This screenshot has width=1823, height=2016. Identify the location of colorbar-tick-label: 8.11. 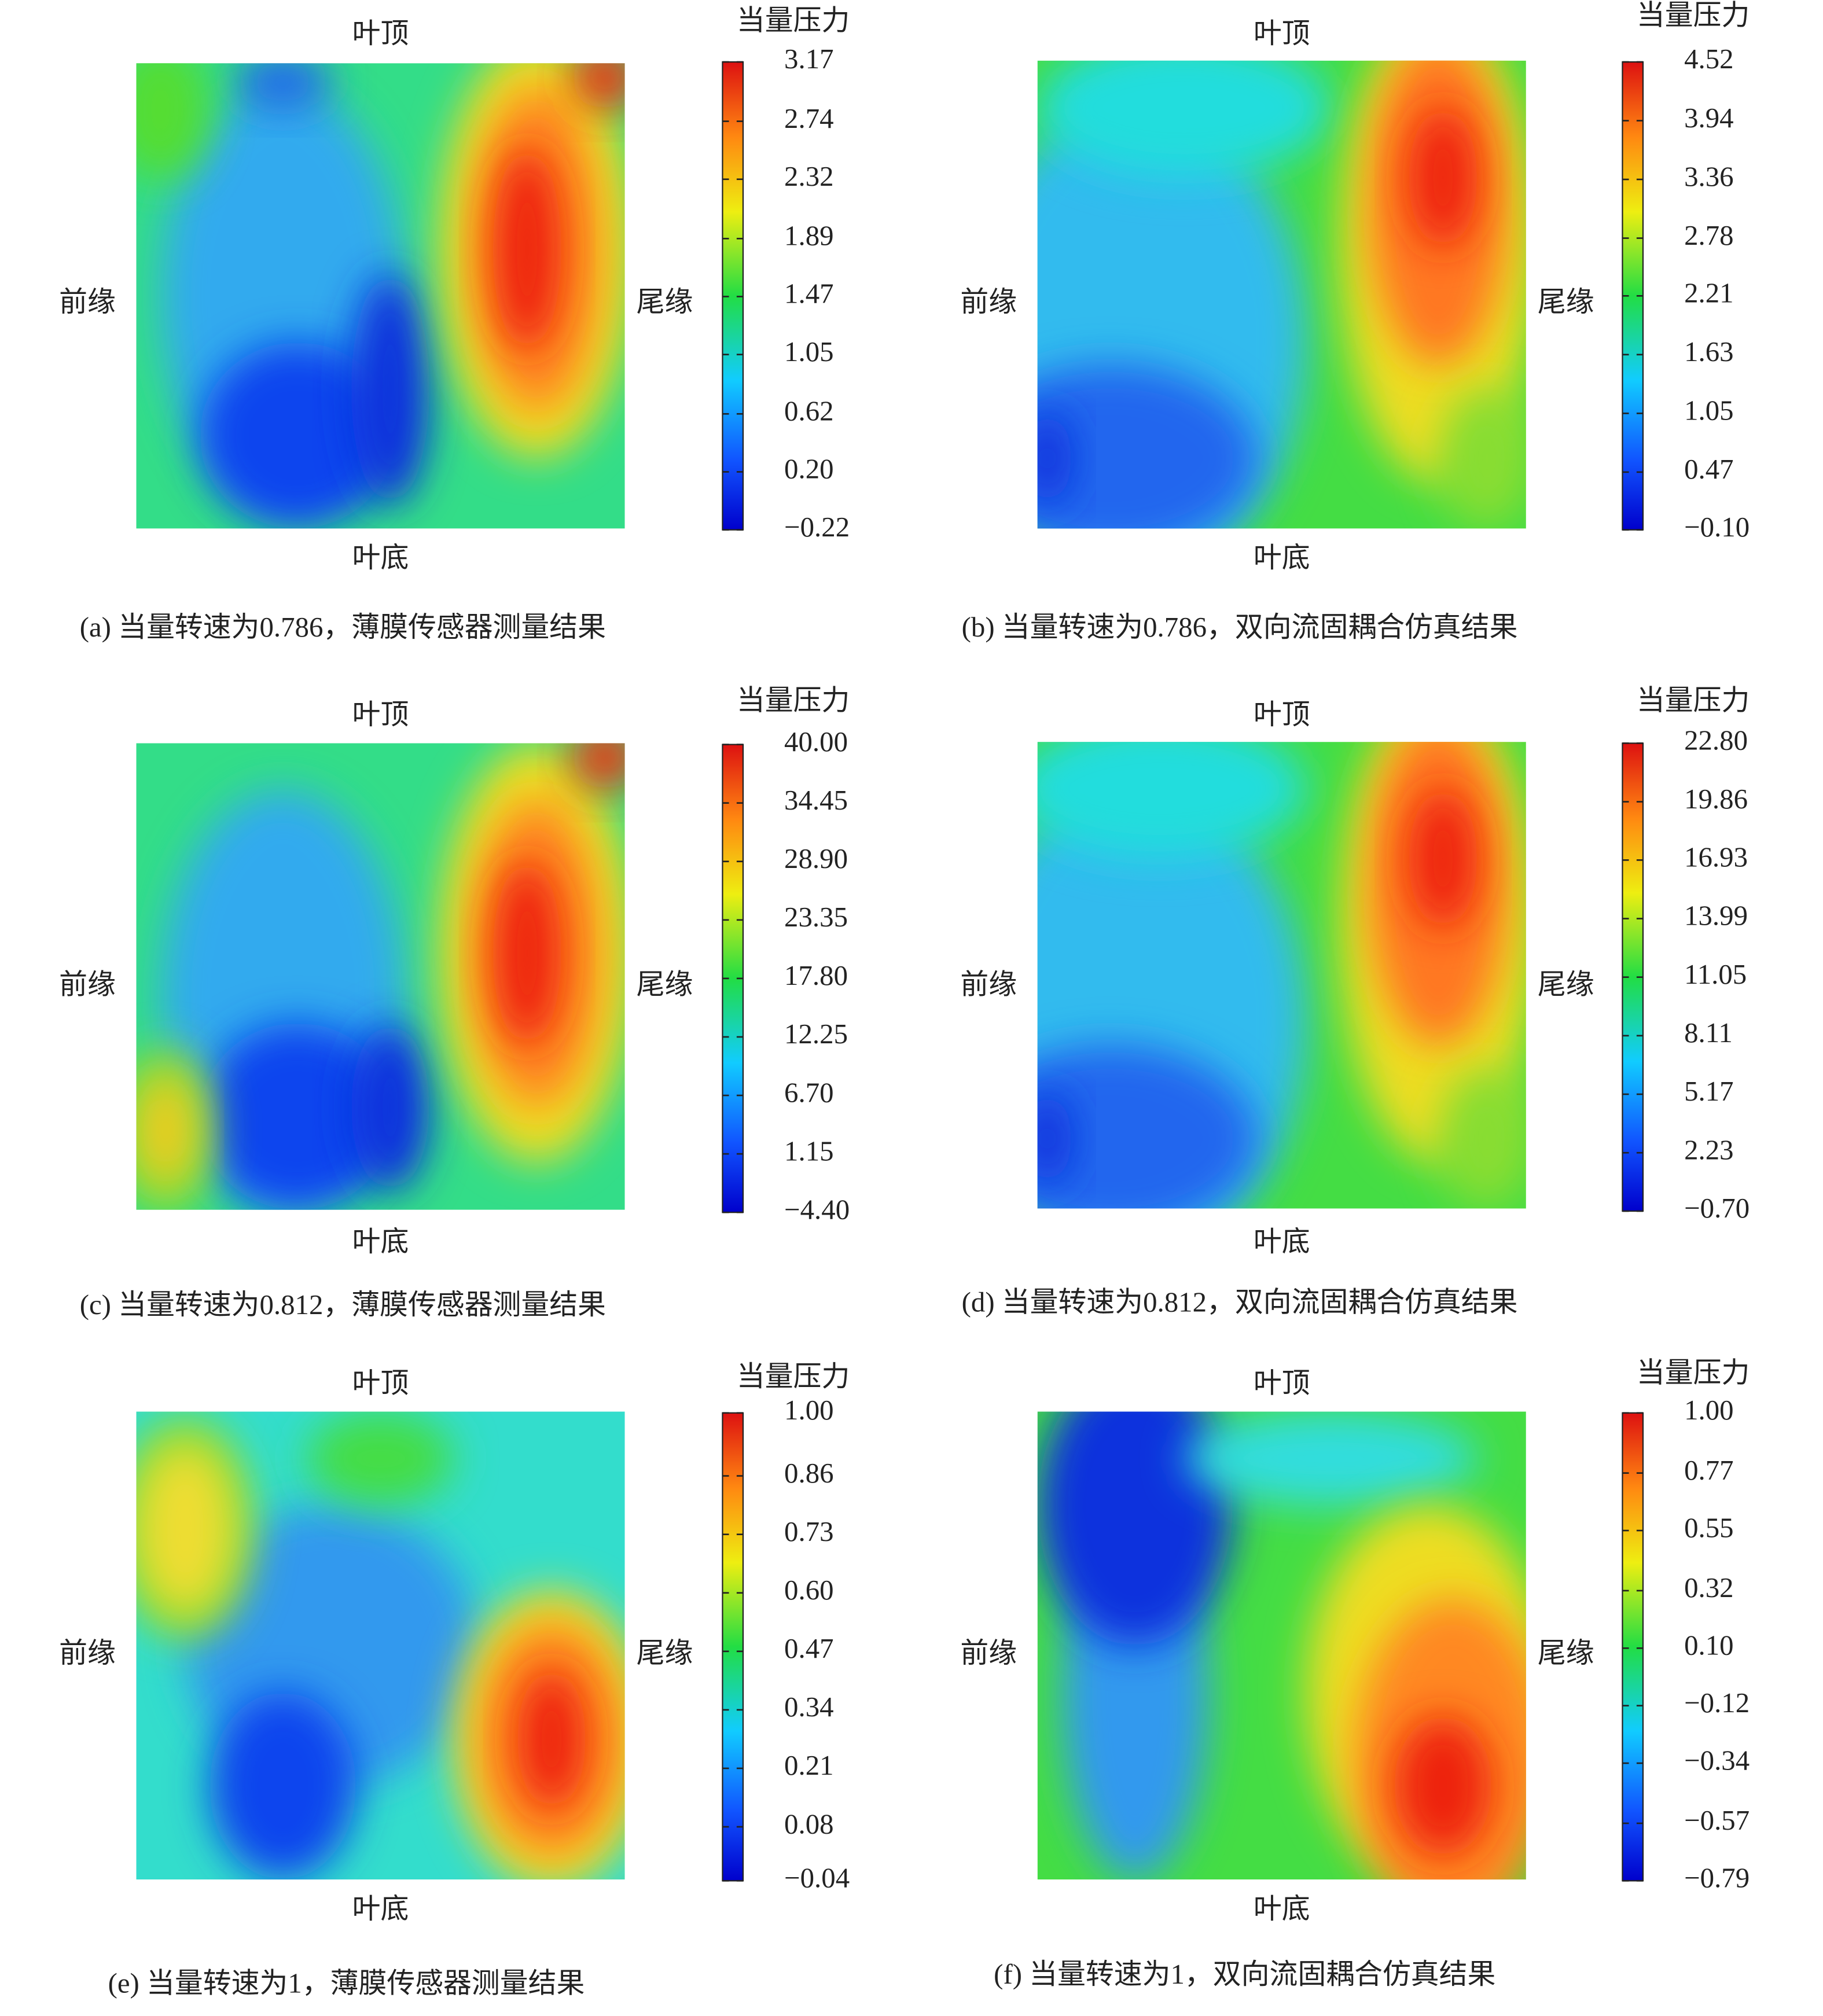
(1708, 1033).